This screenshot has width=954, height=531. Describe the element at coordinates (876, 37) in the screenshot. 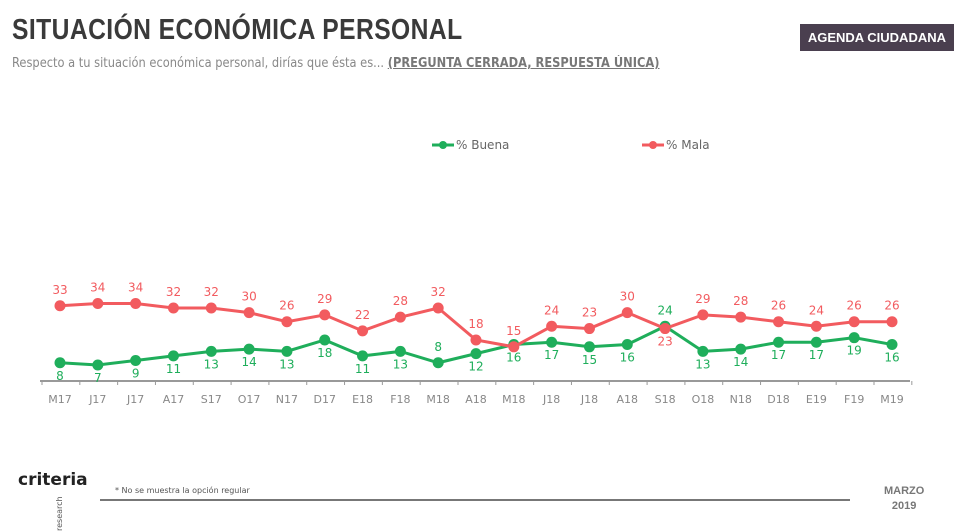

I see `section-badge: AGENDA CIUDADANA` at that location.